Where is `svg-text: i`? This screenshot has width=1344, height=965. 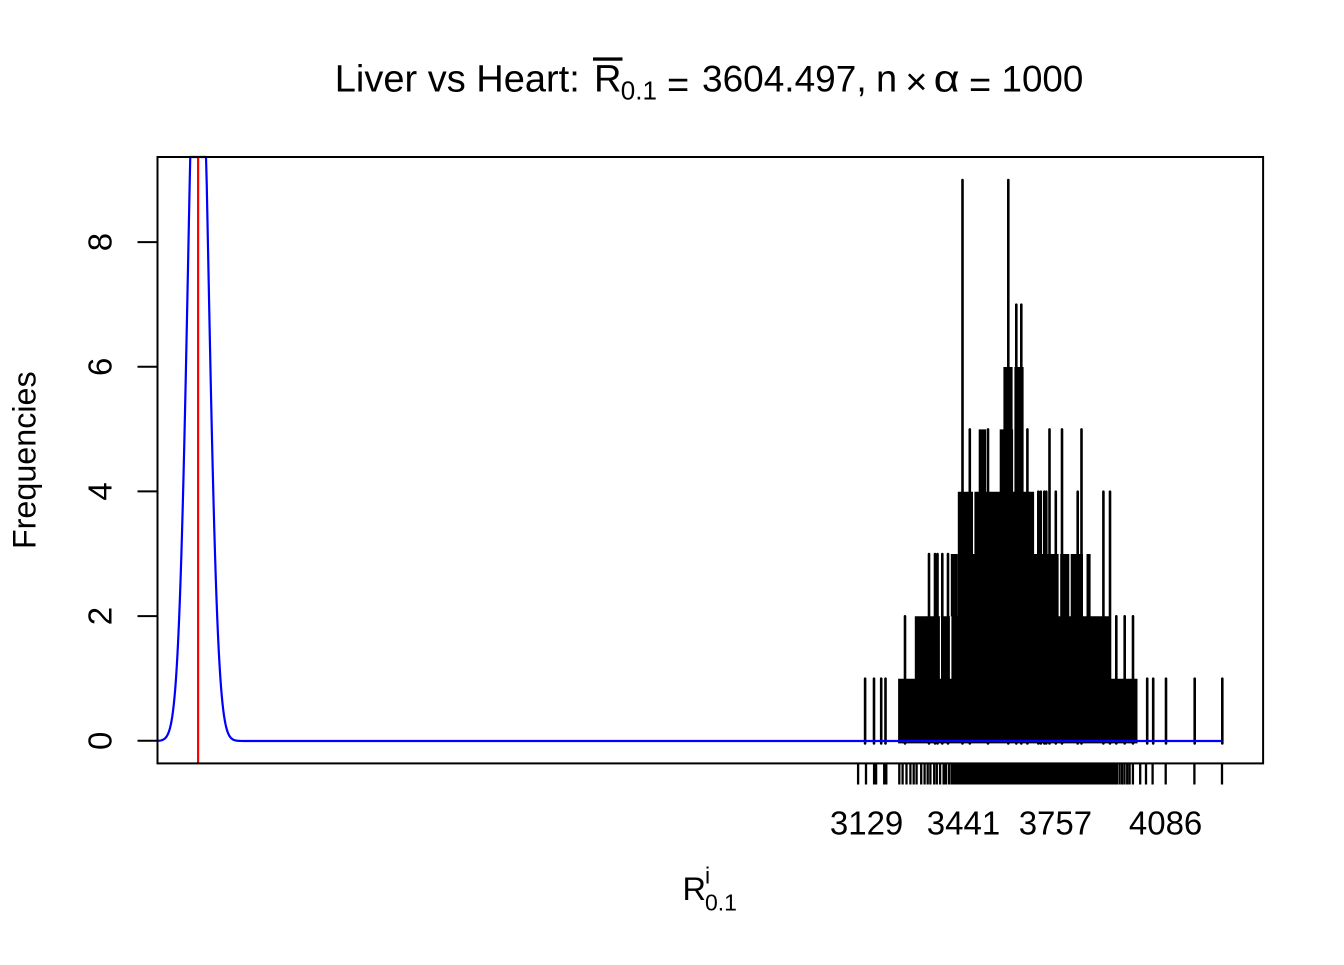
svg-text: i is located at coordinates (707, 876).